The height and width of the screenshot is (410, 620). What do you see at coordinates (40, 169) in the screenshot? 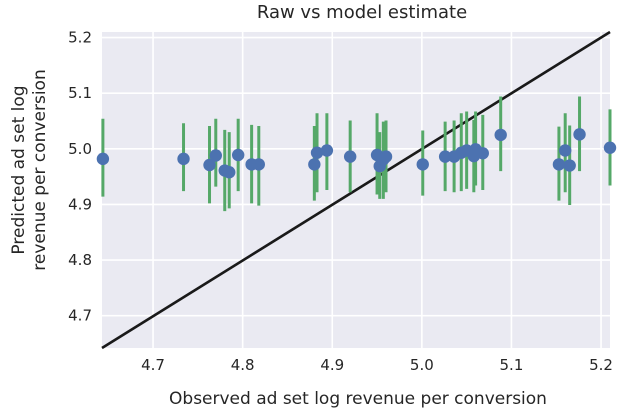
I see `y-axis-label-line-2: revenue per conversion` at bounding box center [40, 169].